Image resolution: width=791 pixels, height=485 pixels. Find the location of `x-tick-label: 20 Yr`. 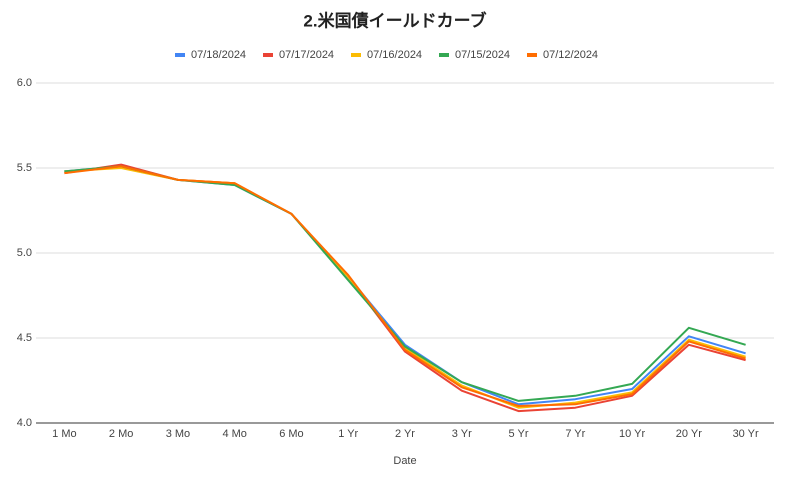

x-tick-label: 20 Yr is located at coordinates (689, 434).